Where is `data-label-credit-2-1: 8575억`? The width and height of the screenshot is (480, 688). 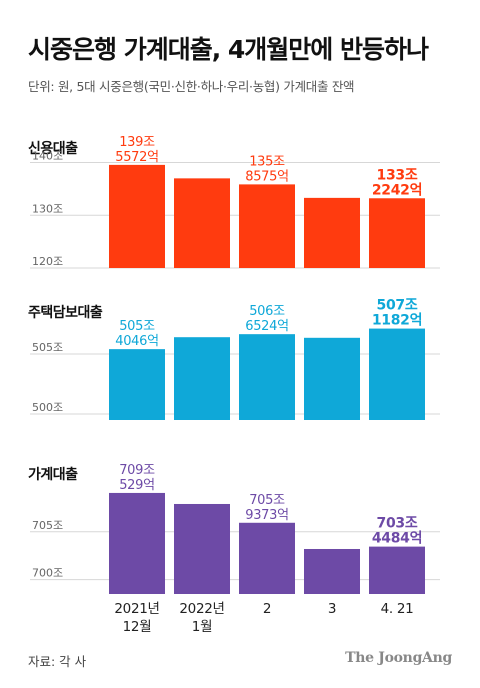
data-label-credit-2-1: 8575억 is located at coordinates (267, 176).